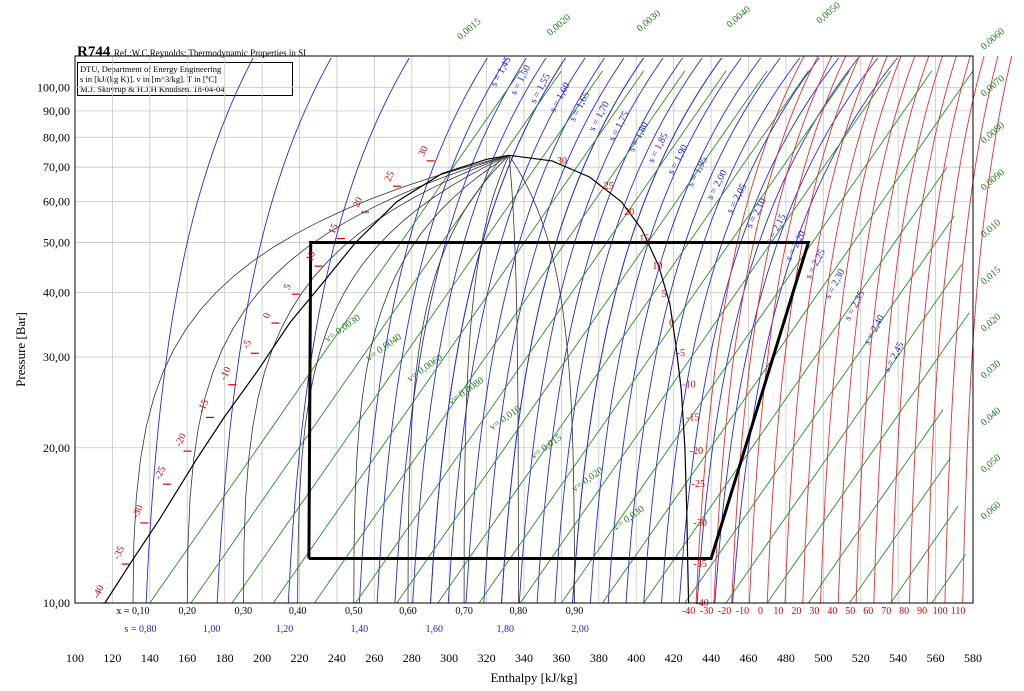  Describe the element at coordinates (267, 315) in the screenshot. I see `isotherm-label: 0` at that location.